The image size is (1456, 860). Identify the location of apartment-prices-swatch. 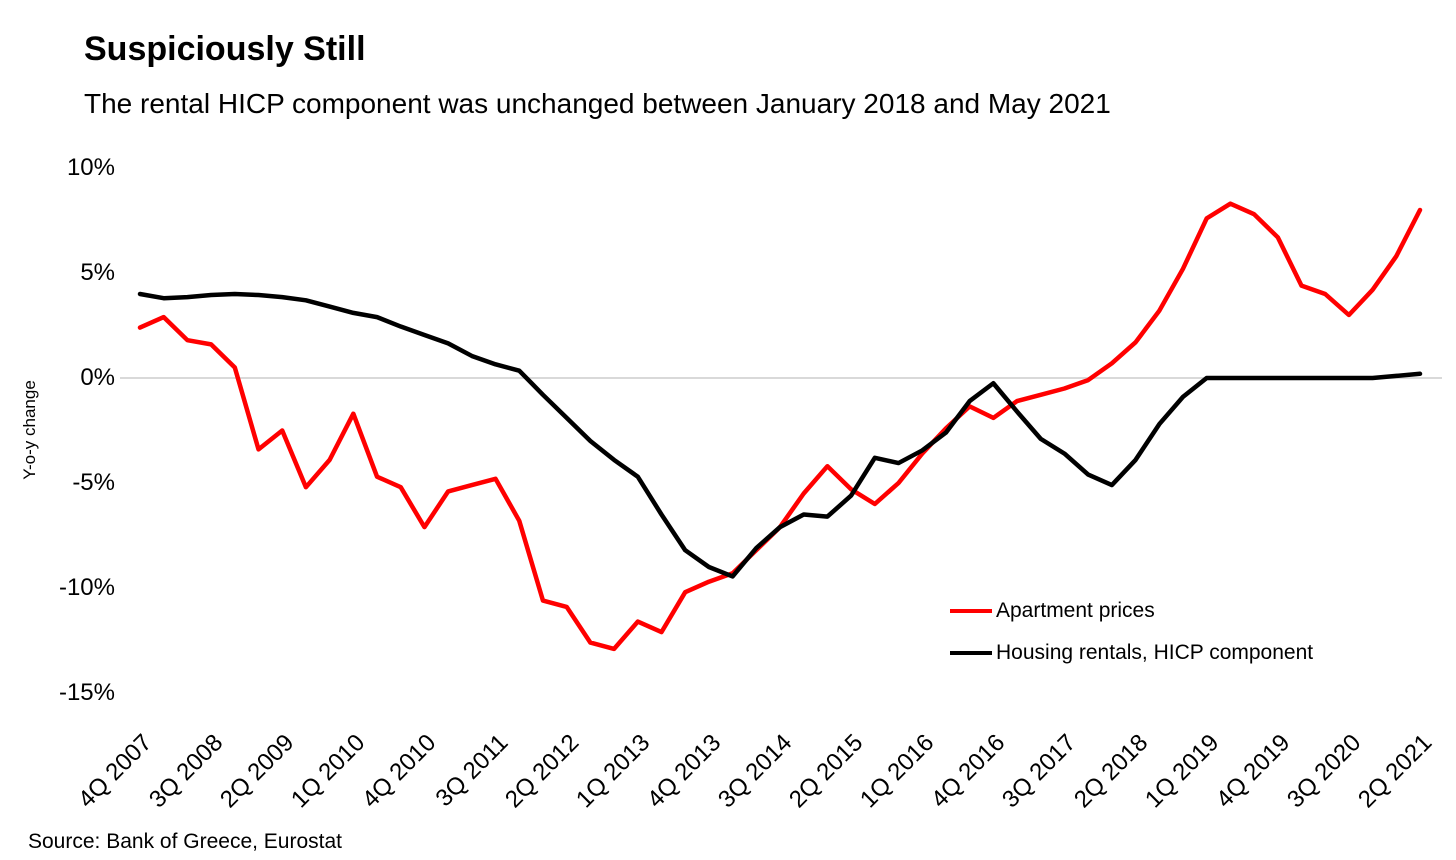
(971, 611).